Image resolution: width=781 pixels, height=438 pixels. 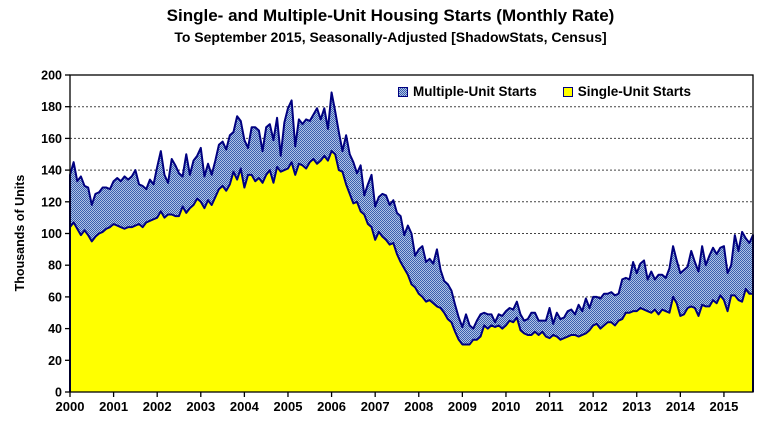 What do you see at coordinates (505, 406) in the screenshot?
I see `svg-text: 2010` at bounding box center [505, 406].